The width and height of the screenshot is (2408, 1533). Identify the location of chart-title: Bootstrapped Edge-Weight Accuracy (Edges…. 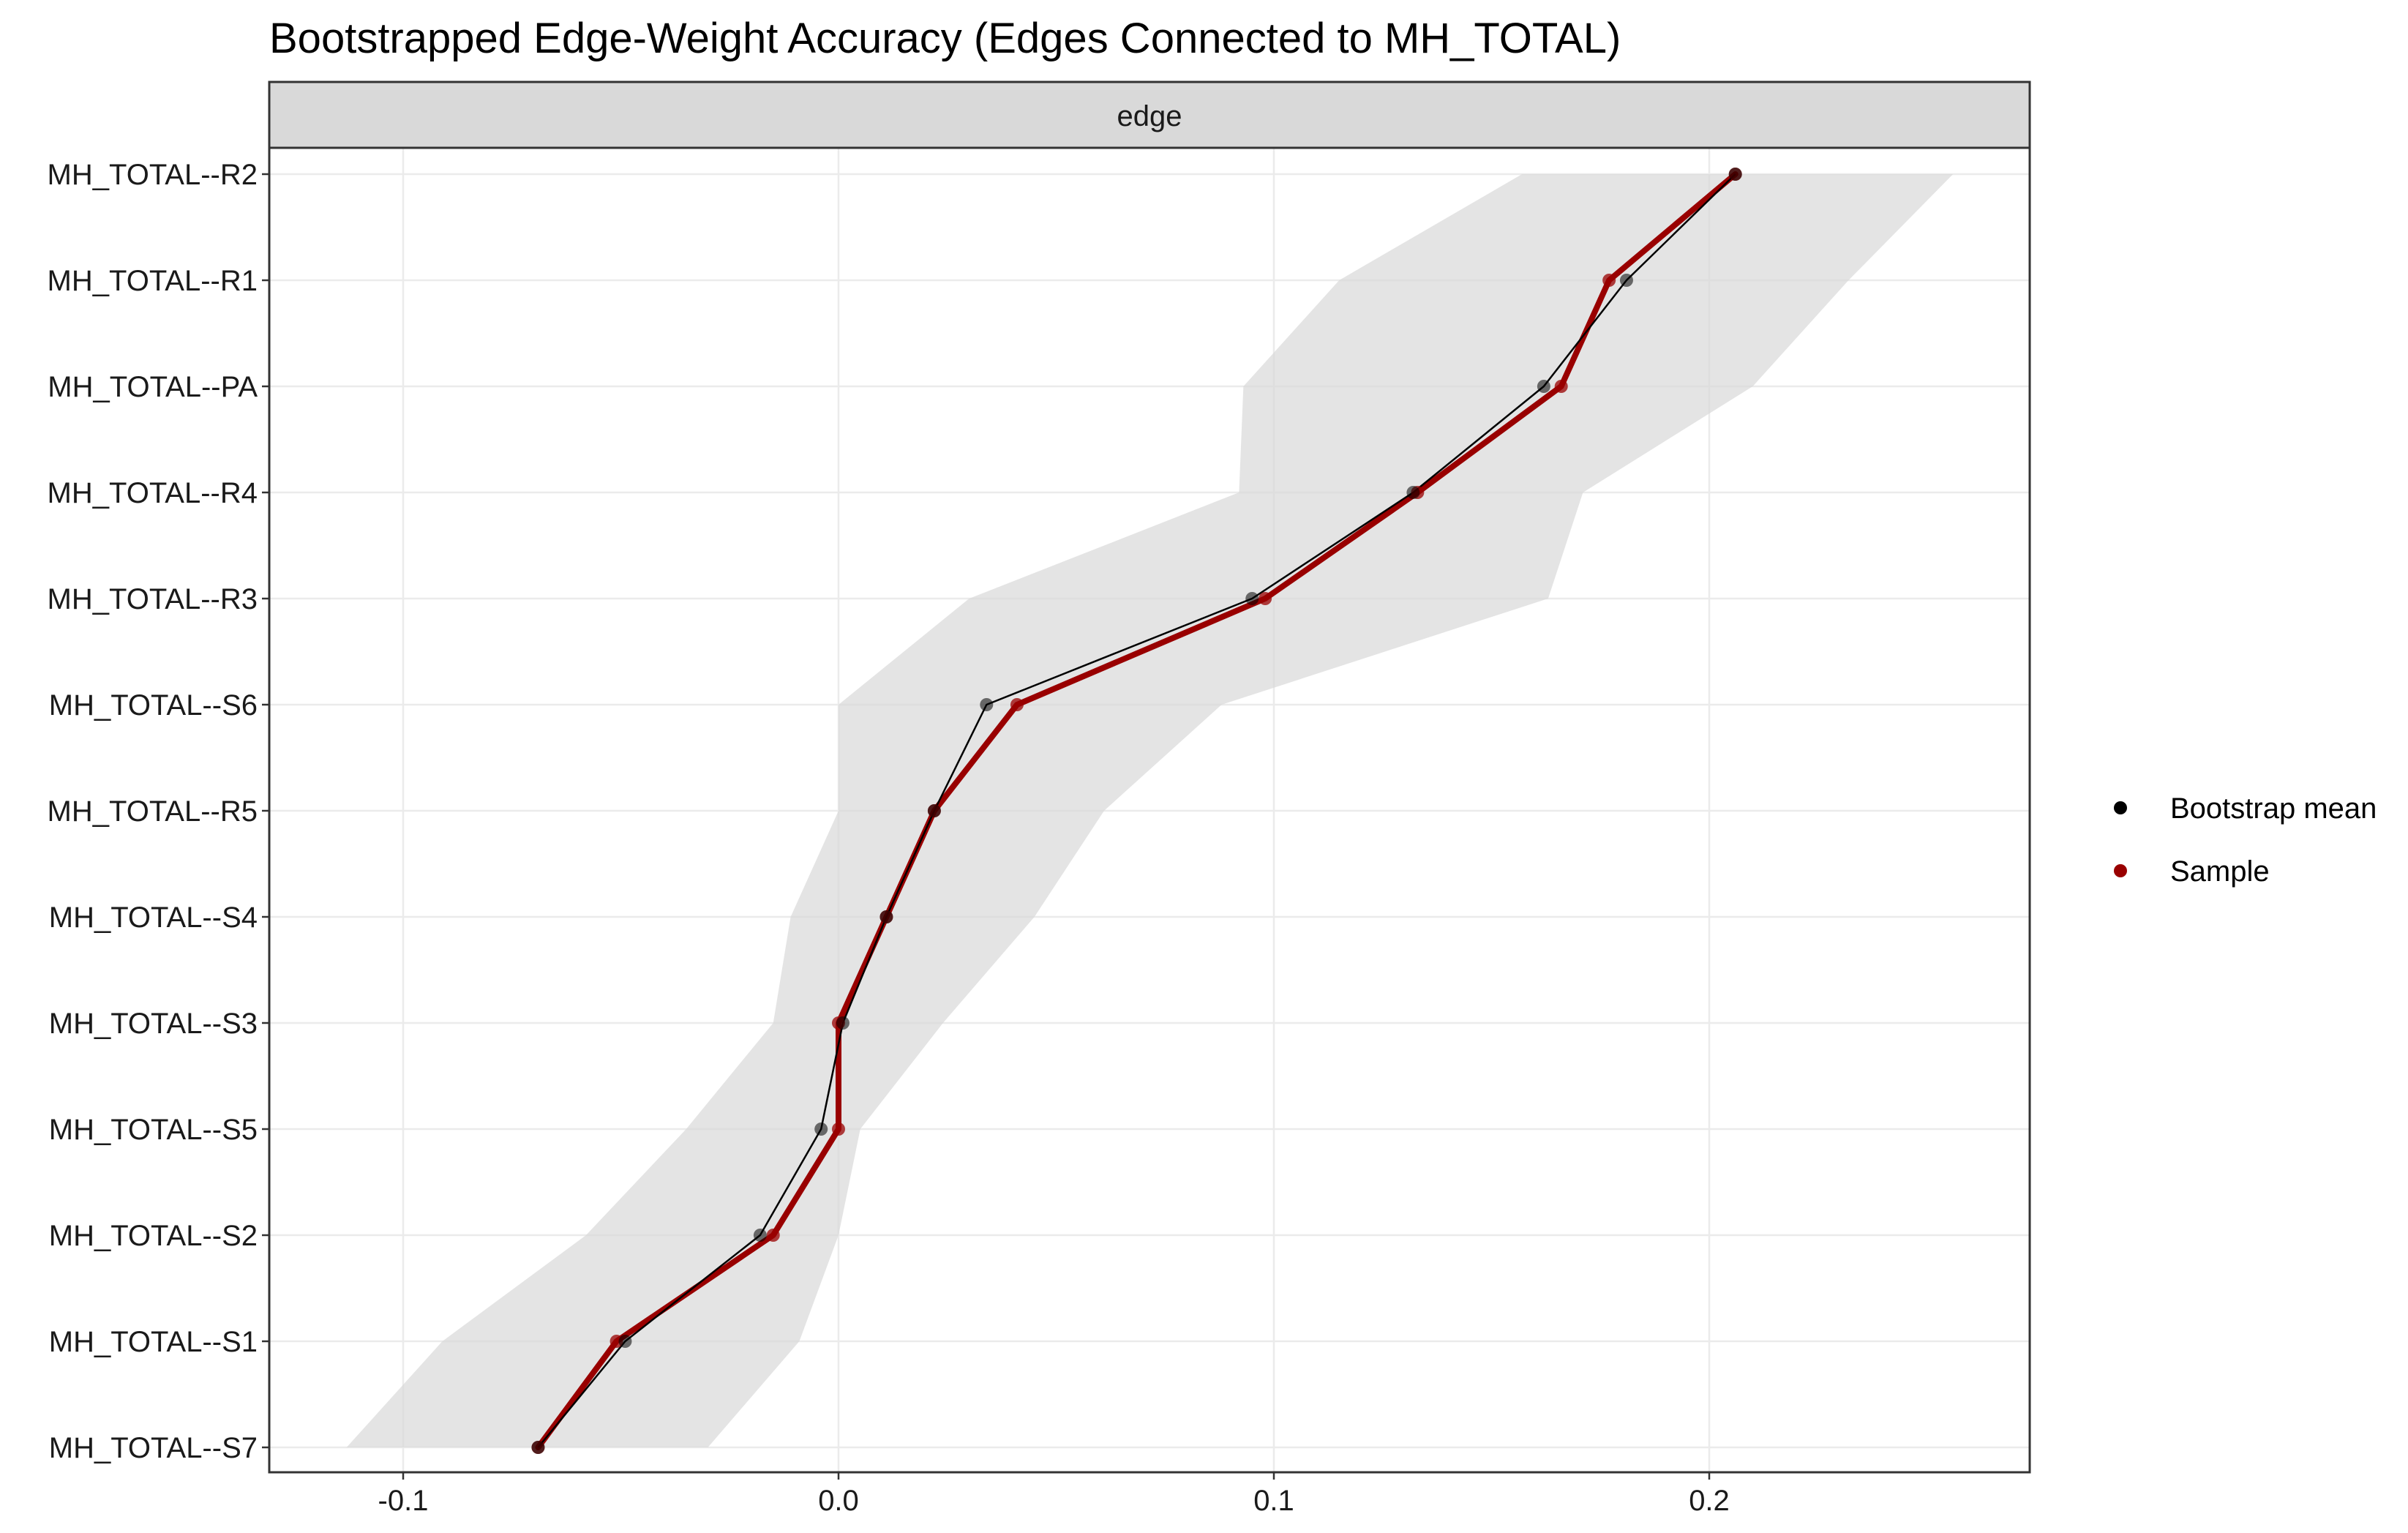
(945, 38).